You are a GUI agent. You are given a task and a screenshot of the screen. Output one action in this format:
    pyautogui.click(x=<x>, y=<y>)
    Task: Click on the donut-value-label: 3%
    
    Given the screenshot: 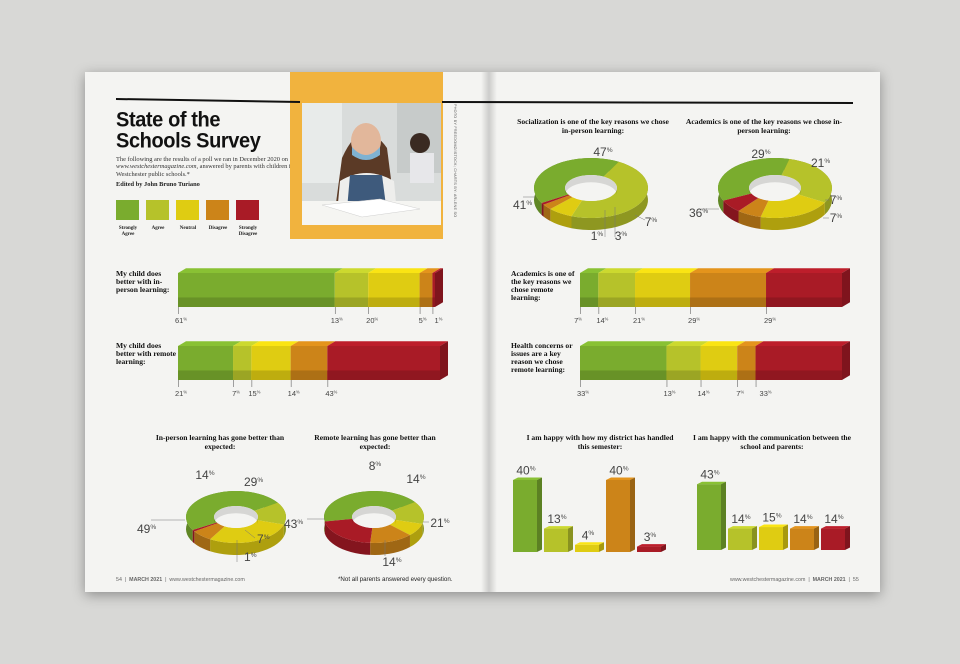 What is the action you would take?
    pyautogui.click(x=621, y=236)
    